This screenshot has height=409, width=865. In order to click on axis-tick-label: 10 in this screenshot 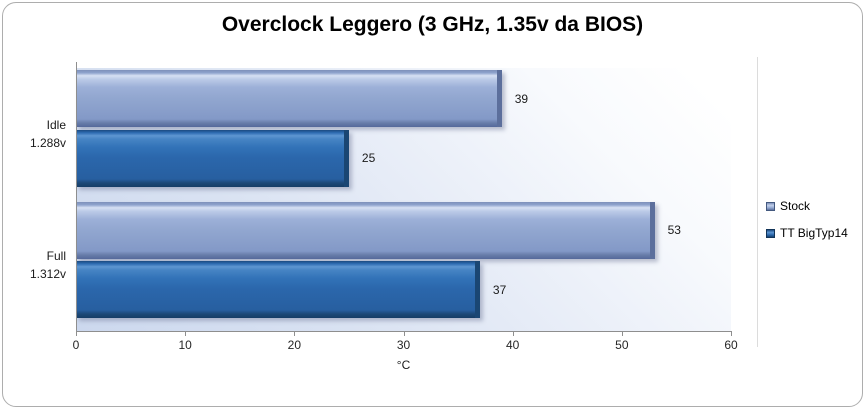, I will do `click(185, 345)`.